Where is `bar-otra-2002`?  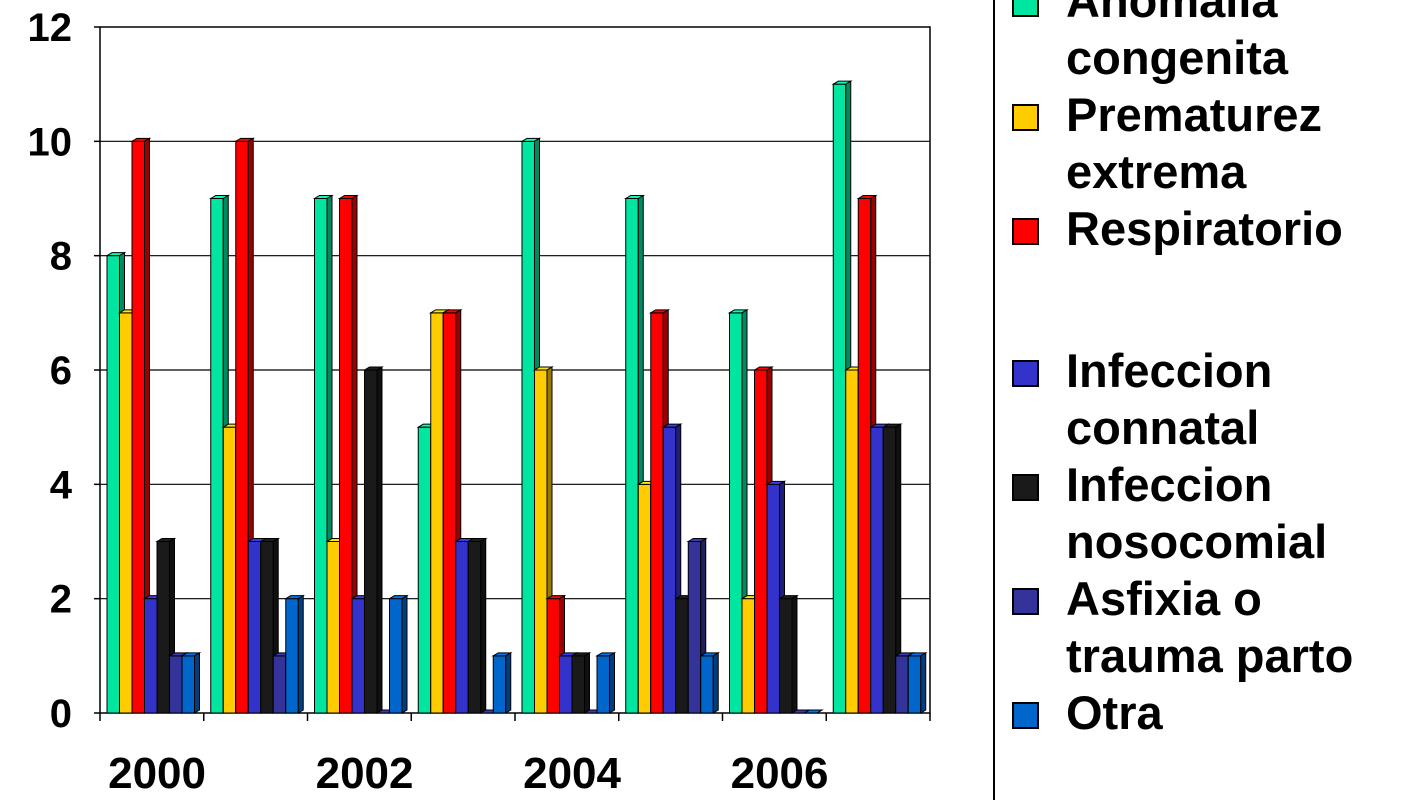 bar-otra-2002 is located at coordinates (398, 654).